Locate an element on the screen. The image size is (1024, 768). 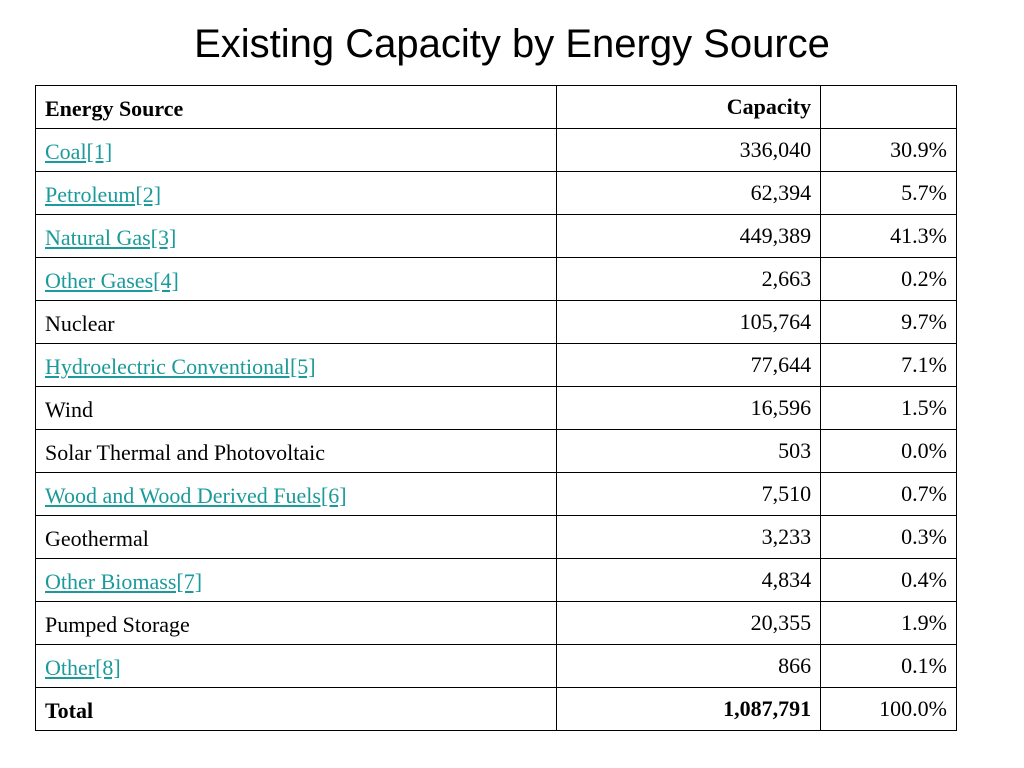
table-row: Petroleum[2] 62,394 5.7% is located at coordinates (495, 193).